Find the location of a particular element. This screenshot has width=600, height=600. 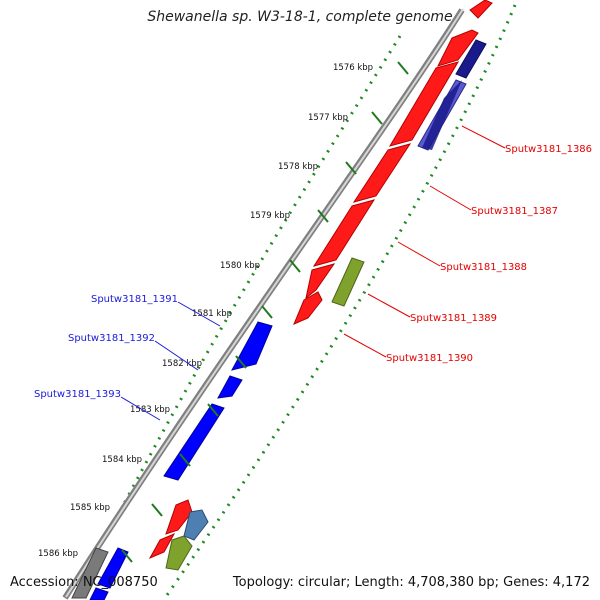

gene-label: Sputw3181_1392 is located at coordinates (111, 338).